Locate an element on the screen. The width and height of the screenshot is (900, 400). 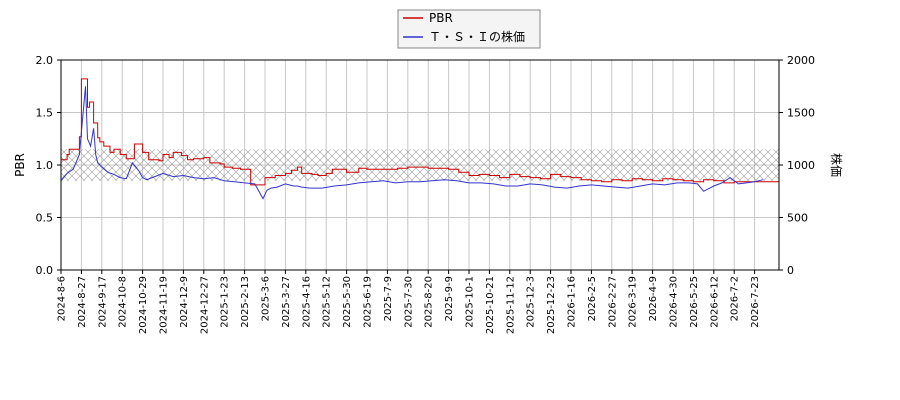
x-tick-label: 2025-2-13 is located at coordinates (245, 302).